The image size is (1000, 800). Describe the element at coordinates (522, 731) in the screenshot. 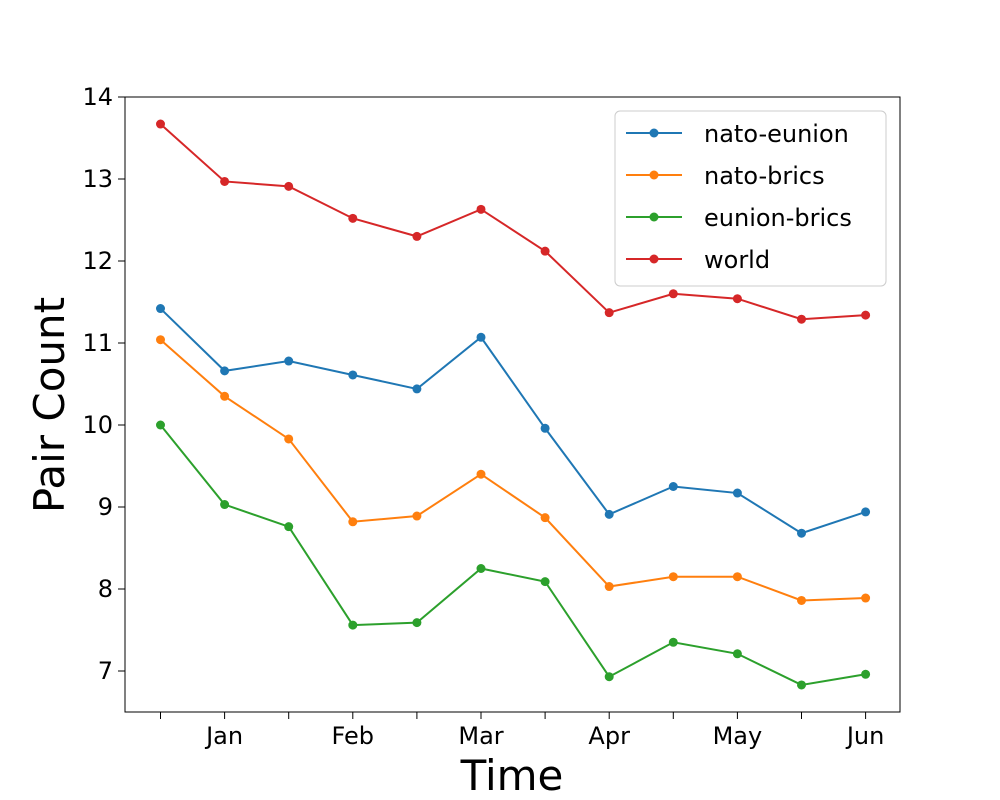

I see `x-axis: Jan Feb Mar Apr May Jun` at that location.